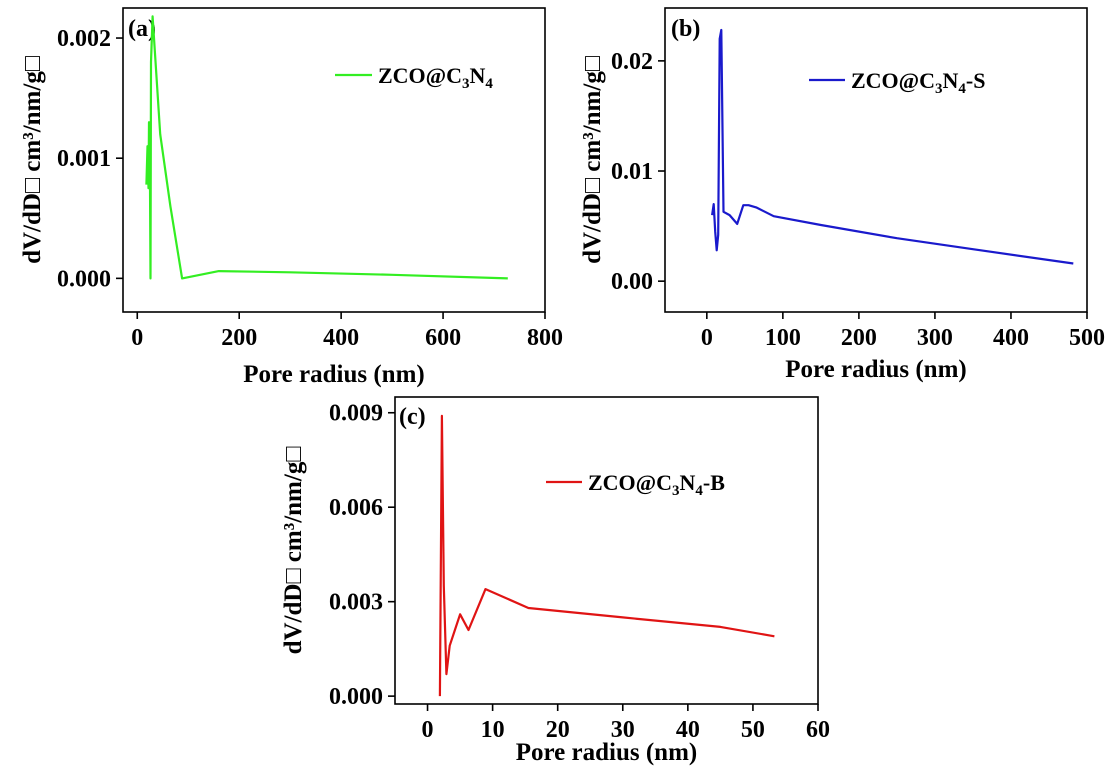  What do you see at coordinates (685, 29) in the screenshot?
I see `panel-label: (b)` at bounding box center [685, 29].